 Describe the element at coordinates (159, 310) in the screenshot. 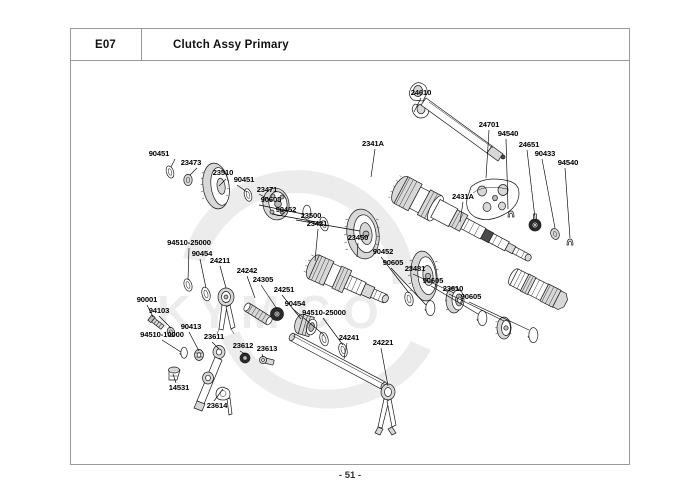

I see `label-94103: 94103` at that location.